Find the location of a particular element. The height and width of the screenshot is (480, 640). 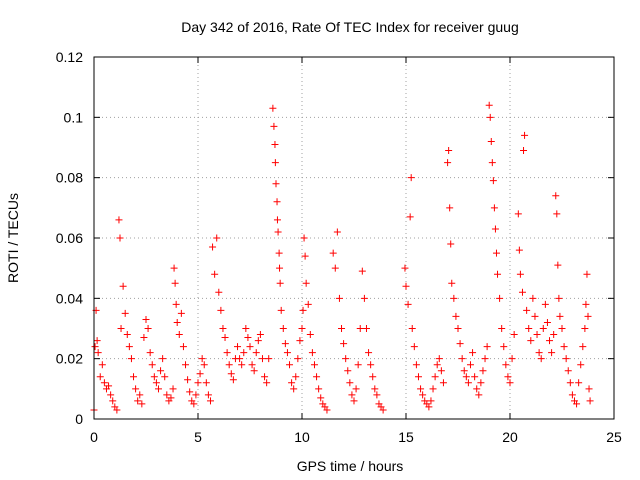

y-tick-label: 0 is located at coordinates (79, 419).